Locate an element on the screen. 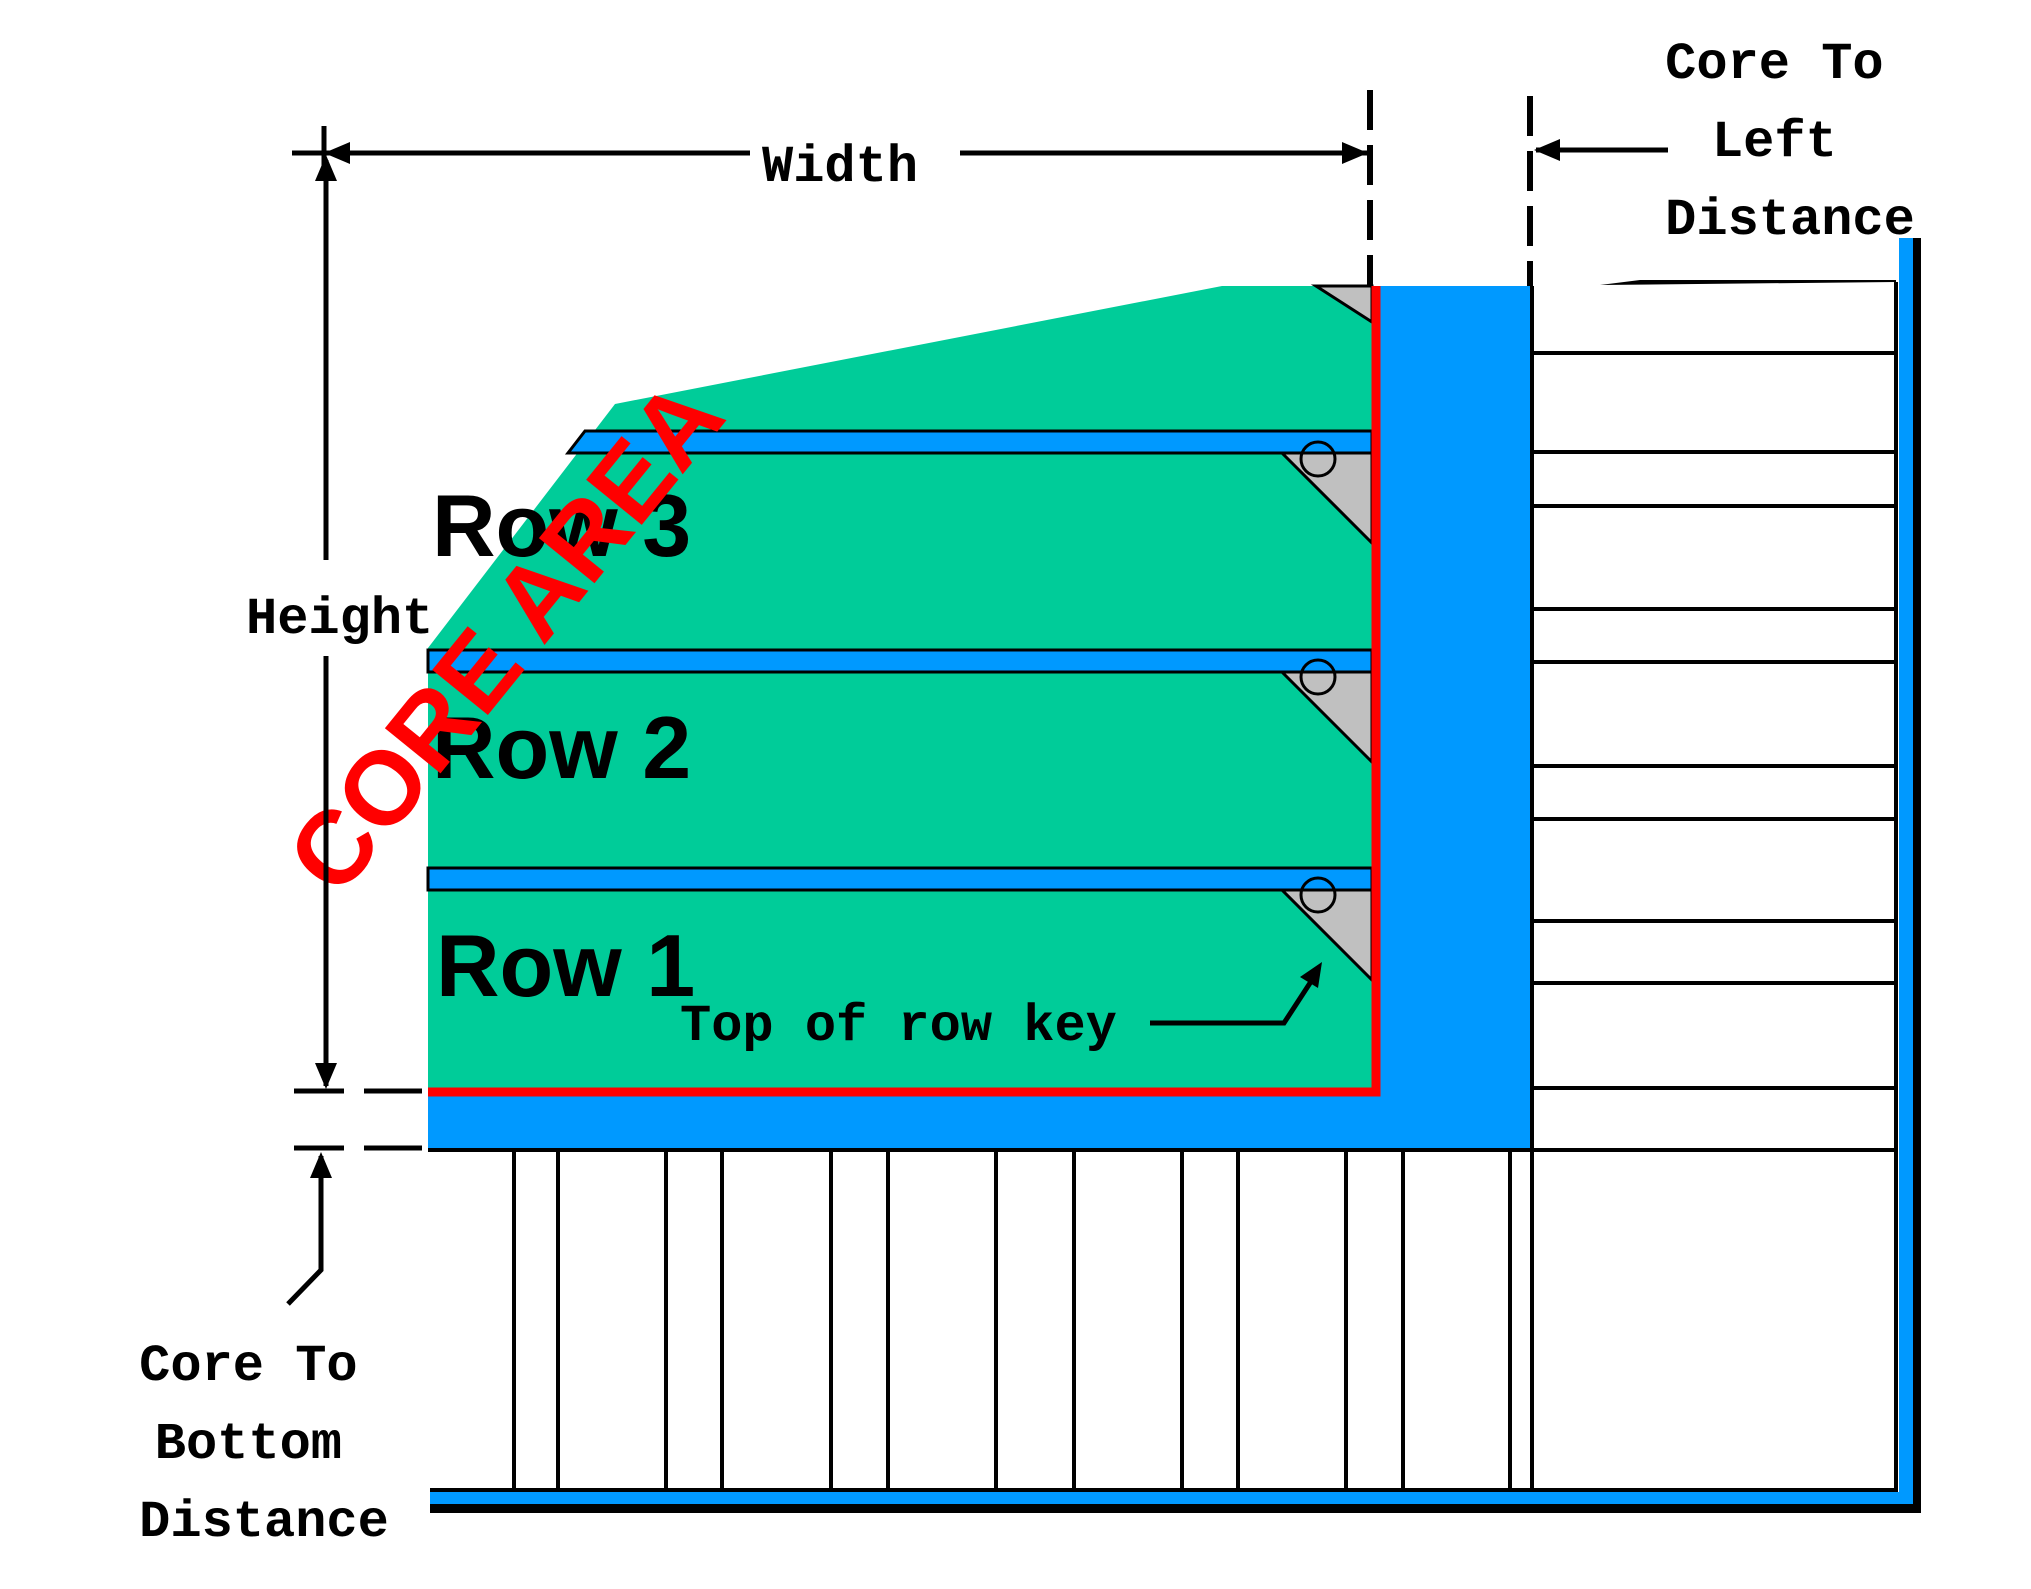 This screenshot has height=1589, width=2031. top-of-row-key-label: Top of row key is located at coordinates (898, 1026).